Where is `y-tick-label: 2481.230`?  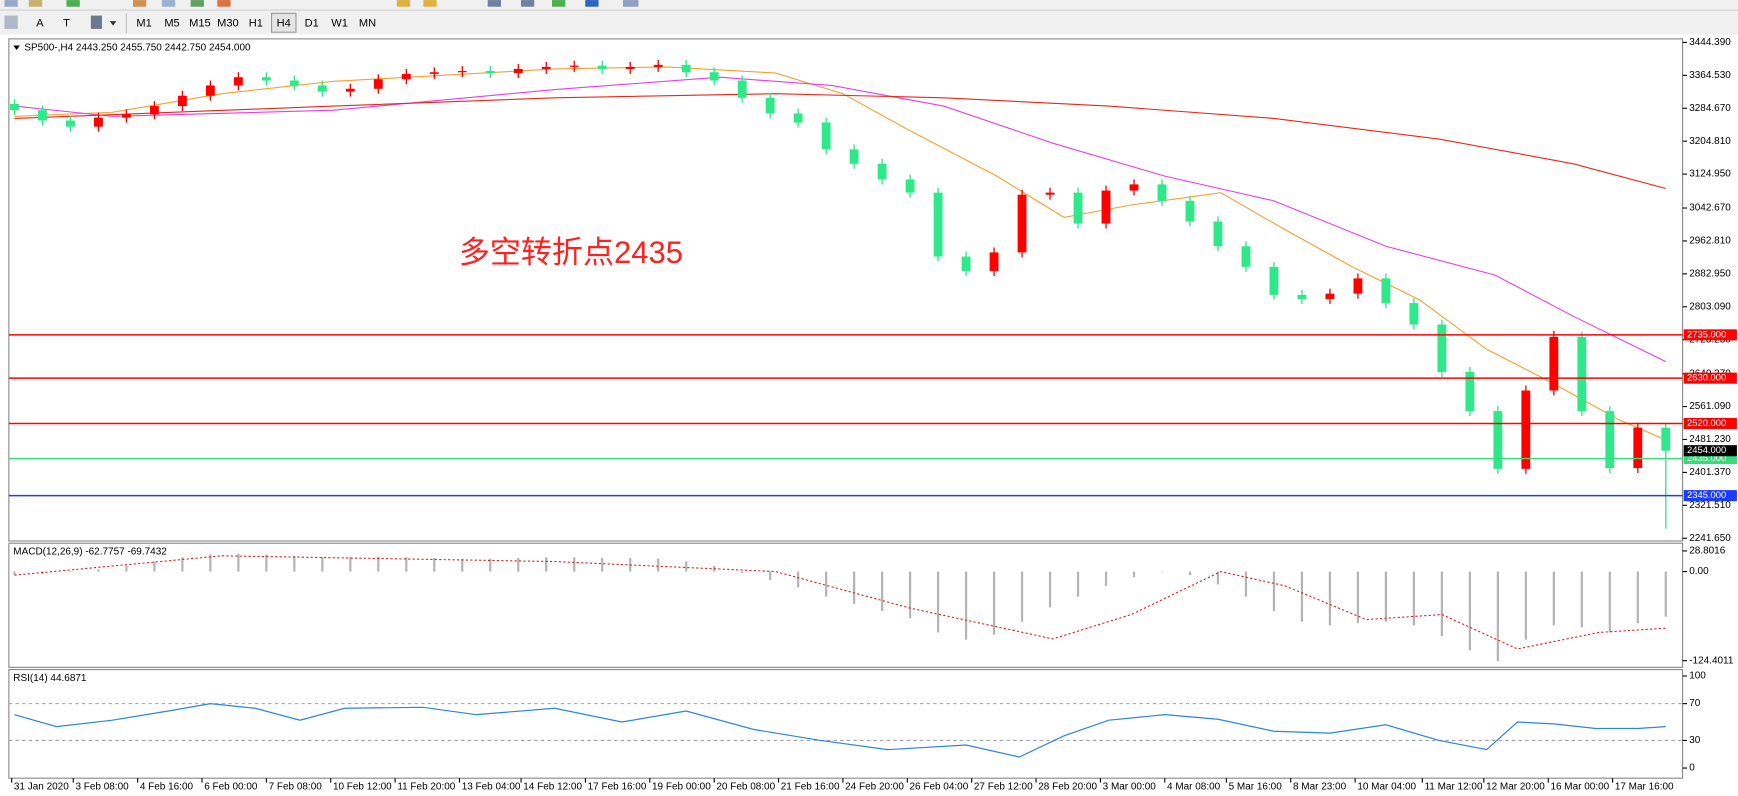 y-tick-label: 2481.230 is located at coordinates (1710, 439).